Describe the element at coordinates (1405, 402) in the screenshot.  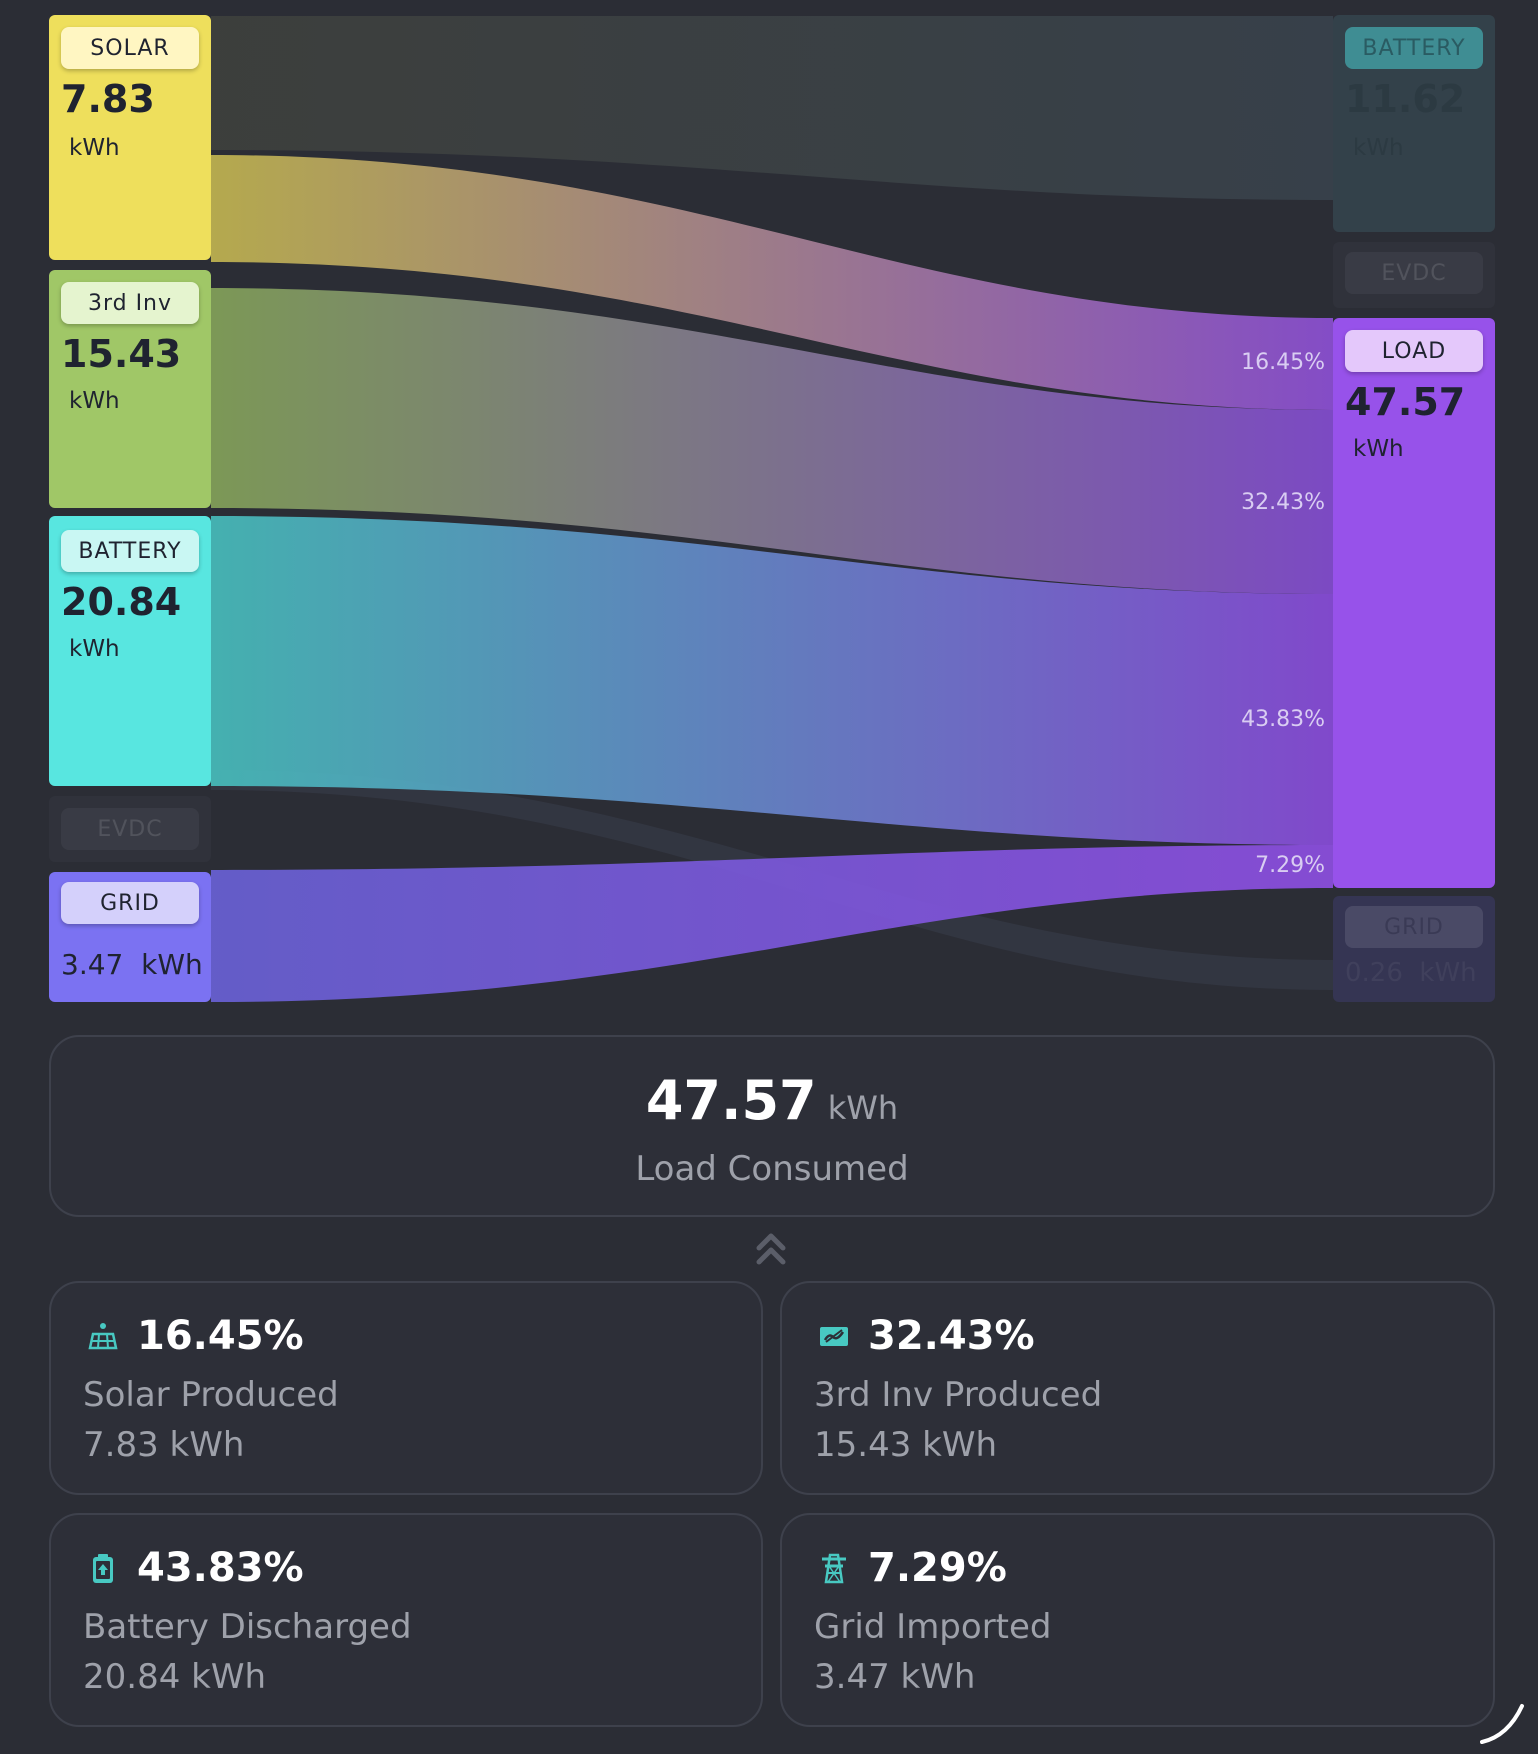
I see `target-value-load: 47.57` at that location.